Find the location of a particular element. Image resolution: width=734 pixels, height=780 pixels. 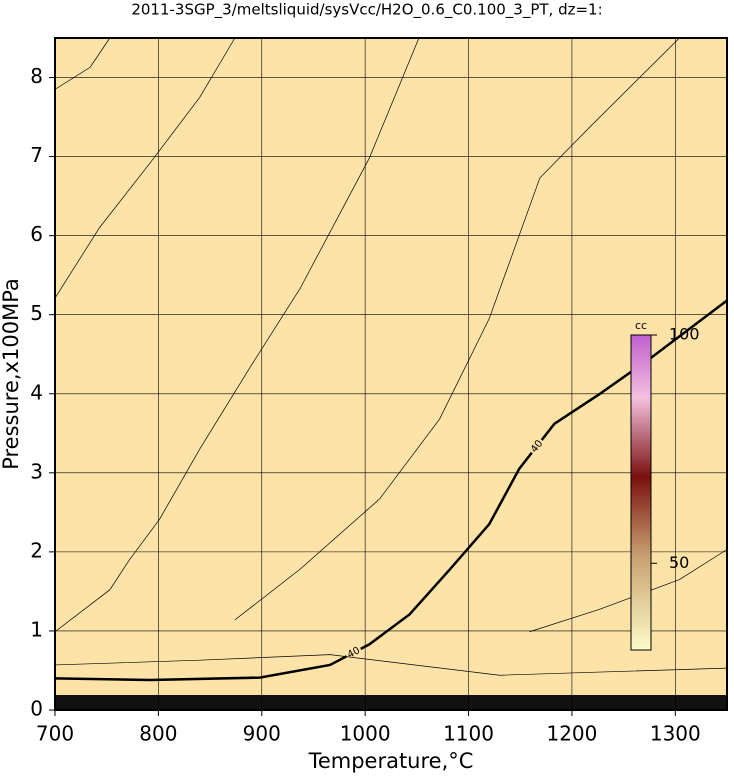

y-tick-label: 4 is located at coordinates (36, 392).